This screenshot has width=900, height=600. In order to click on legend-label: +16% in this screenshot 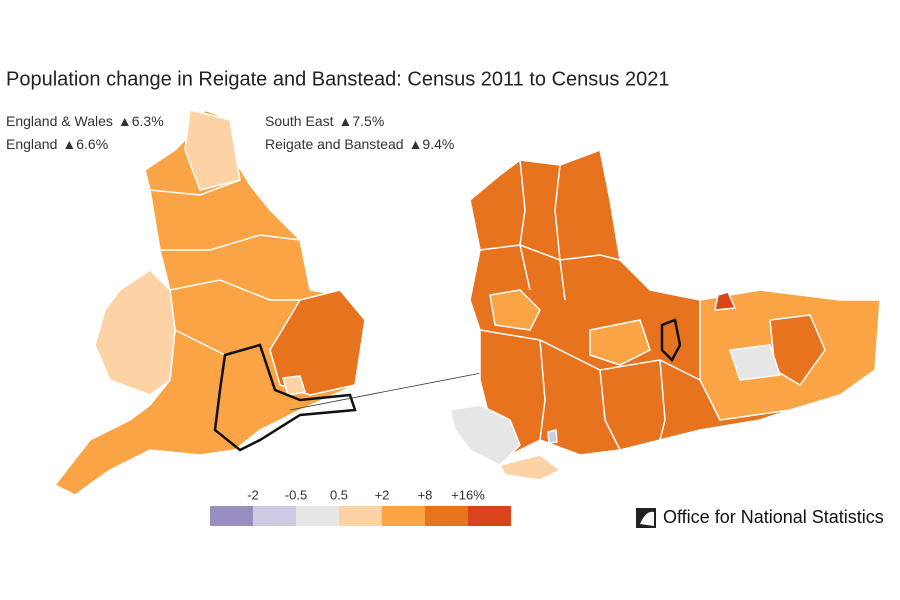, I will do `click(468, 494)`.